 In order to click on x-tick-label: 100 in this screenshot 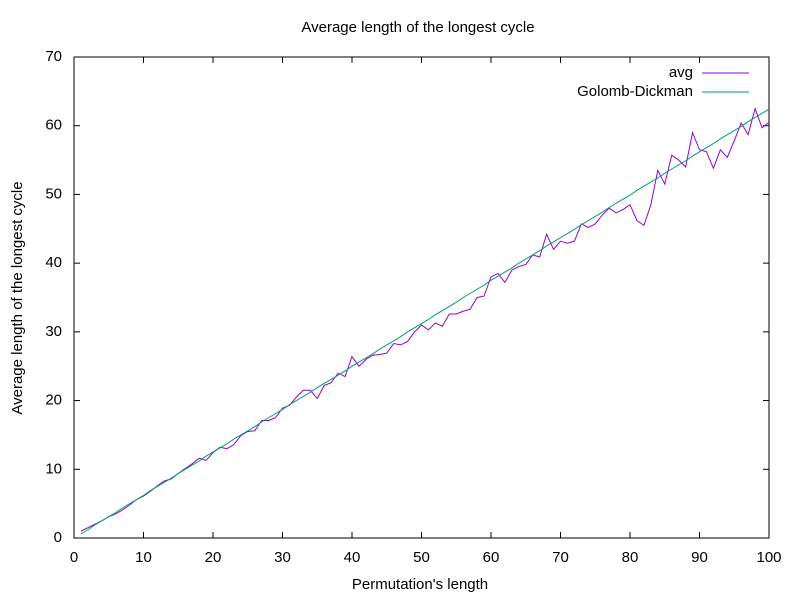, I will do `click(768, 557)`.